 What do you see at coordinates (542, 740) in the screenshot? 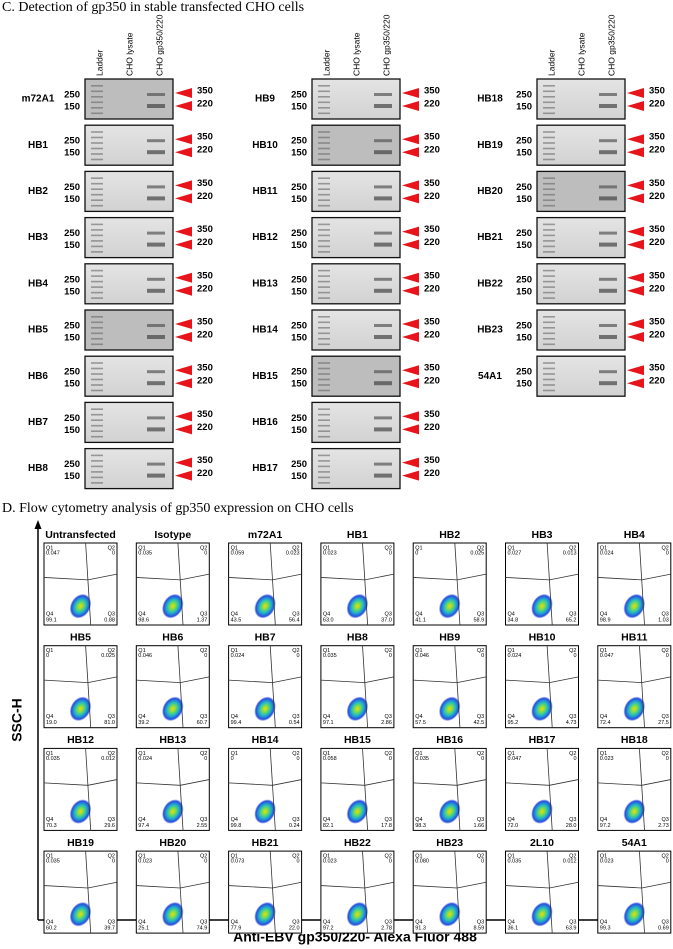
I see `plot-title: HB17` at bounding box center [542, 740].